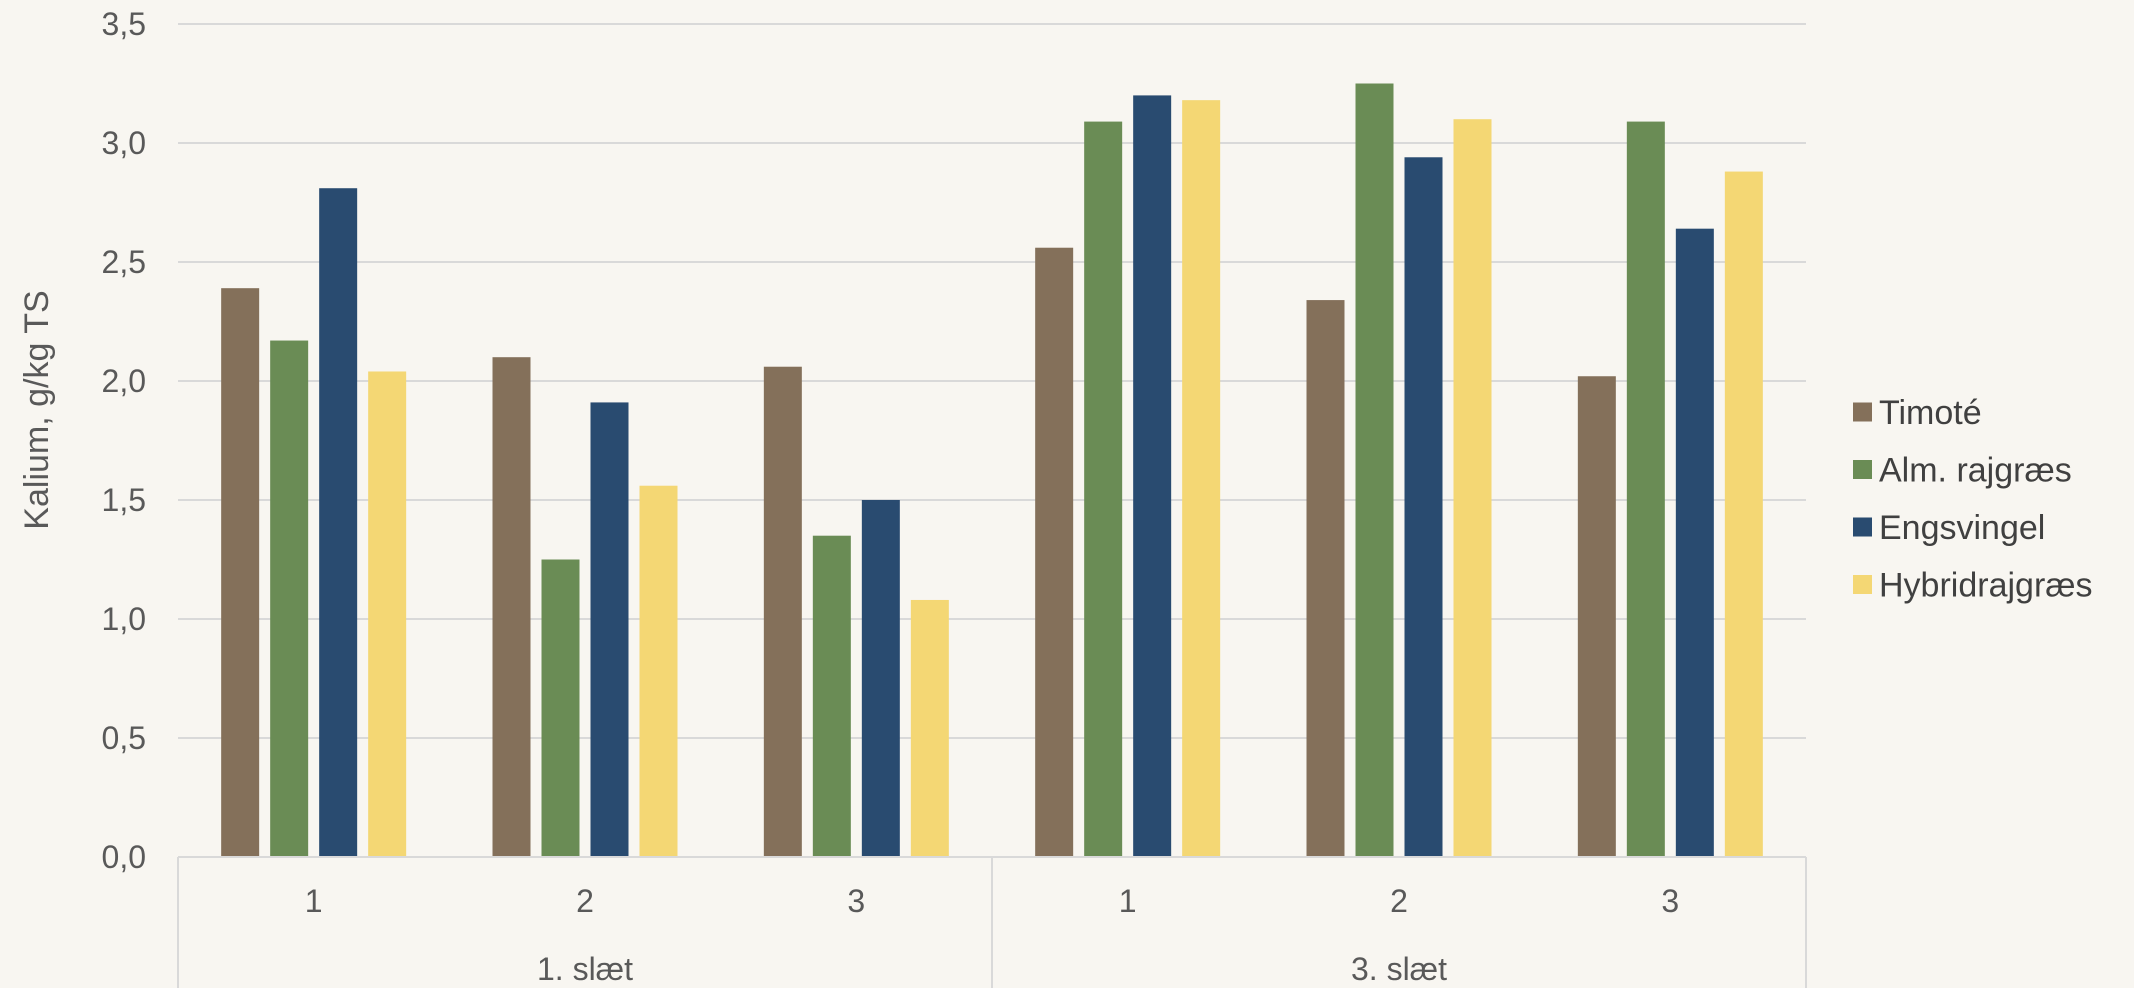 The image size is (2134, 988). What do you see at coordinates (124, 143) in the screenshot?
I see `y-tick-label: 3,0` at bounding box center [124, 143].